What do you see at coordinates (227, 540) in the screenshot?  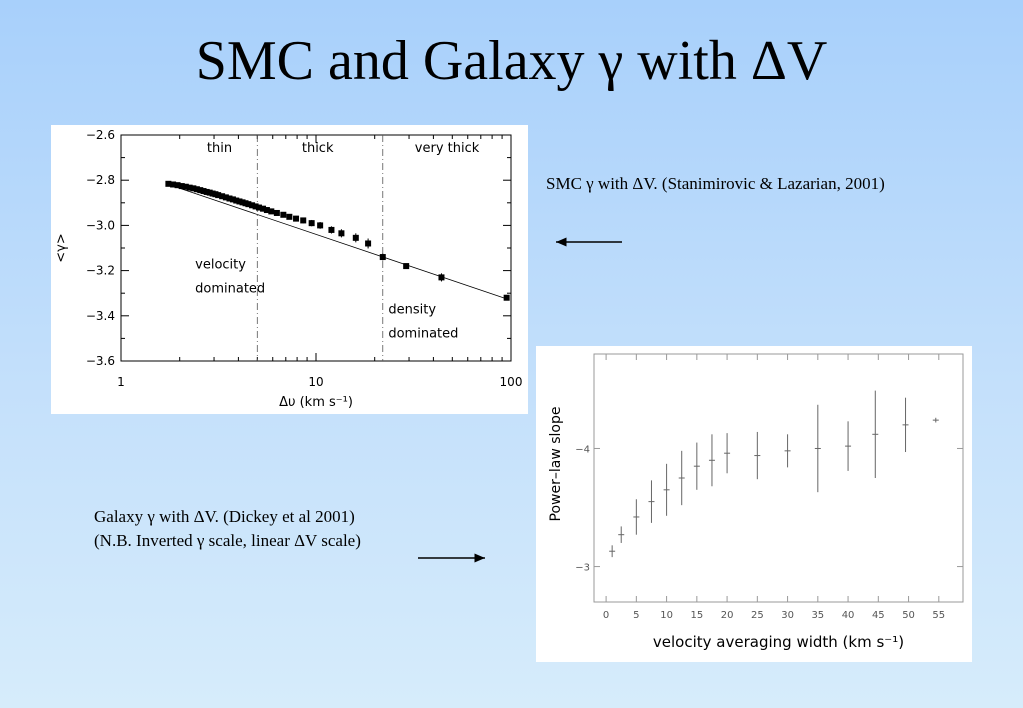 I see `galaxy-caption-line2: (N.B. Inverted γ scale, linear ΔV scale)` at bounding box center [227, 540].